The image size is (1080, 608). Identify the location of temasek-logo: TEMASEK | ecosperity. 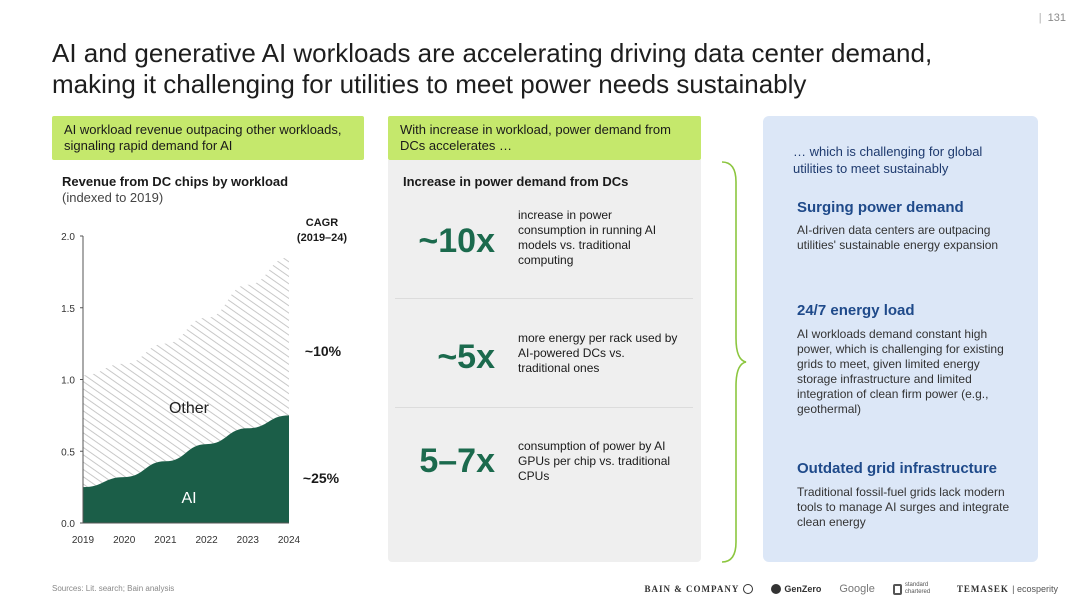
(1007, 589).